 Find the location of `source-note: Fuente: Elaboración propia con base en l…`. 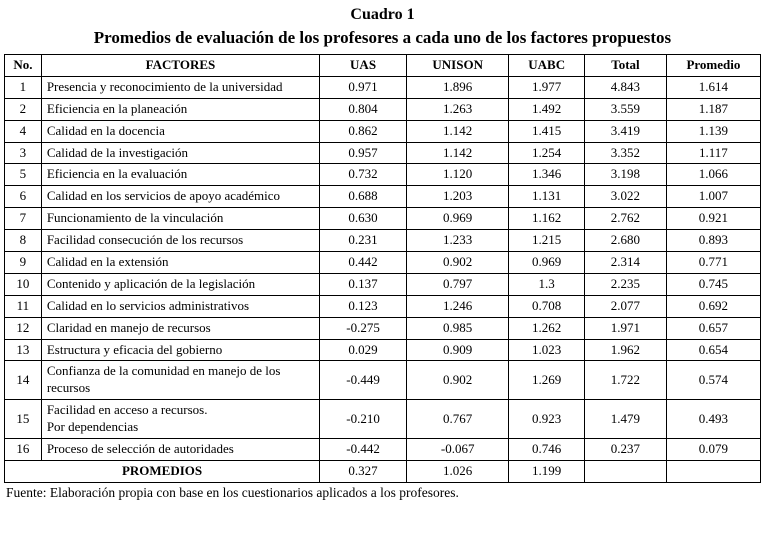

source-note: Fuente: Elaboración propia con base en l… is located at coordinates (232, 492).